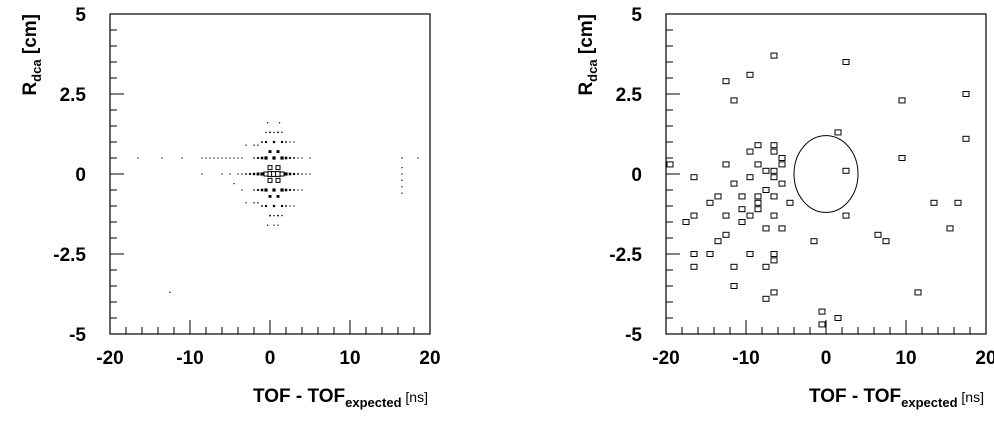 Image resolution: width=994 pixels, height=438 pixels. I want to click on x-tick-label: 0, so click(826, 358).